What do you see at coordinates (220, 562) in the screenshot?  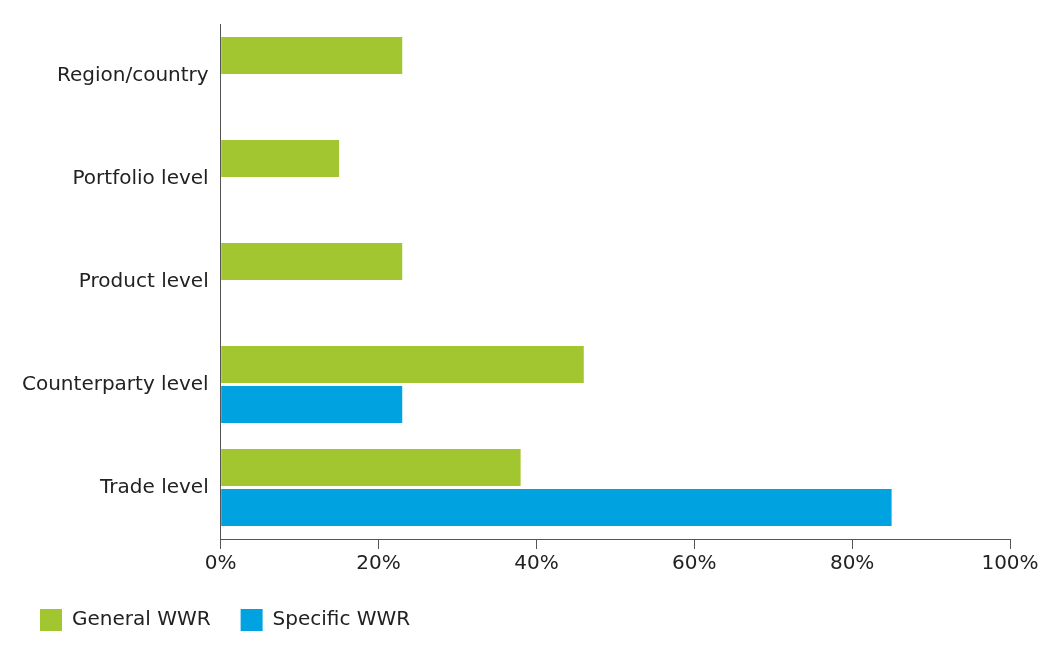 I see `x-tick-label: 0%` at bounding box center [220, 562].